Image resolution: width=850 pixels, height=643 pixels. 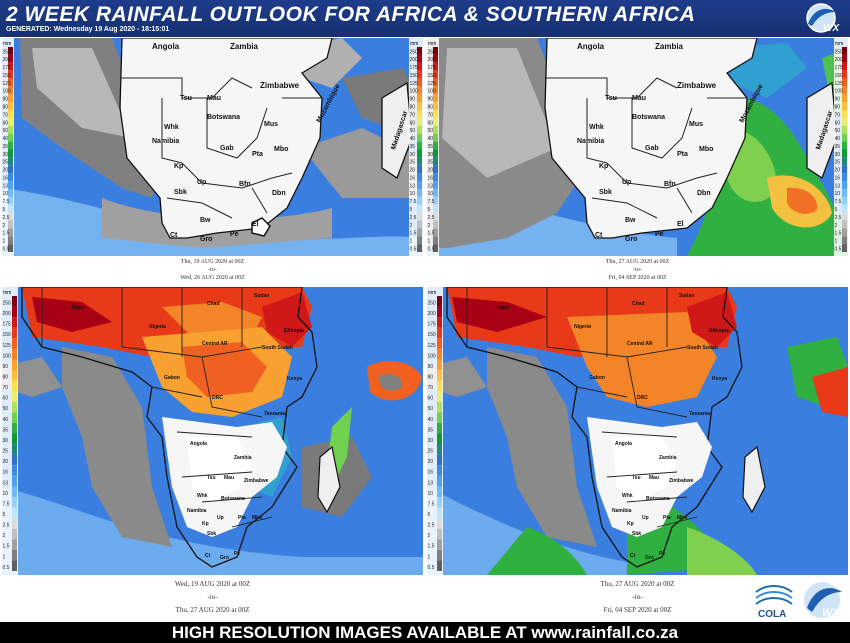 What do you see at coordinates (719, 331) in the screenshot?
I see `svg-text: Ethiopia` at bounding box center [719, 331].